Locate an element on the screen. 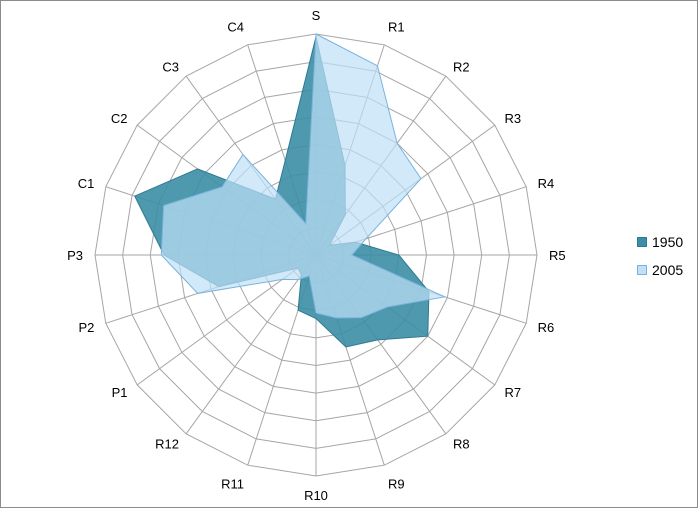 This screenshot has width=698, height=508. category-label-R8: R8 is located at coordinates (461, 444).